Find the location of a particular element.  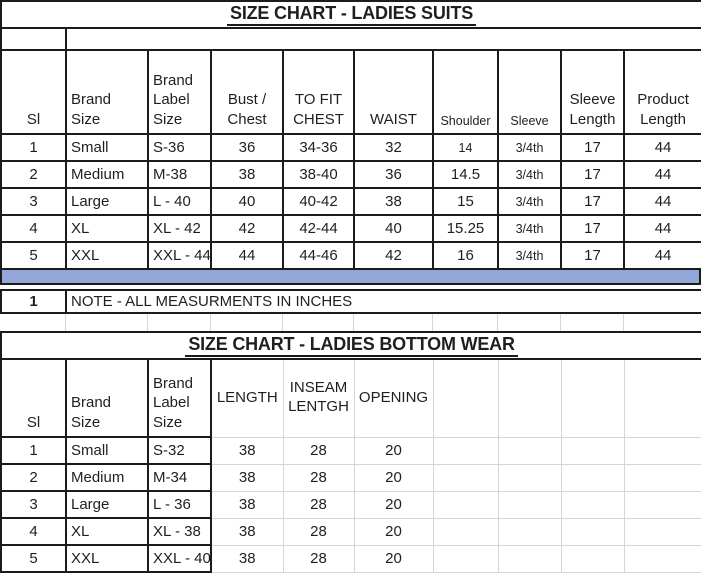

cell-sl: 2 is located at coordinates (33, 477).